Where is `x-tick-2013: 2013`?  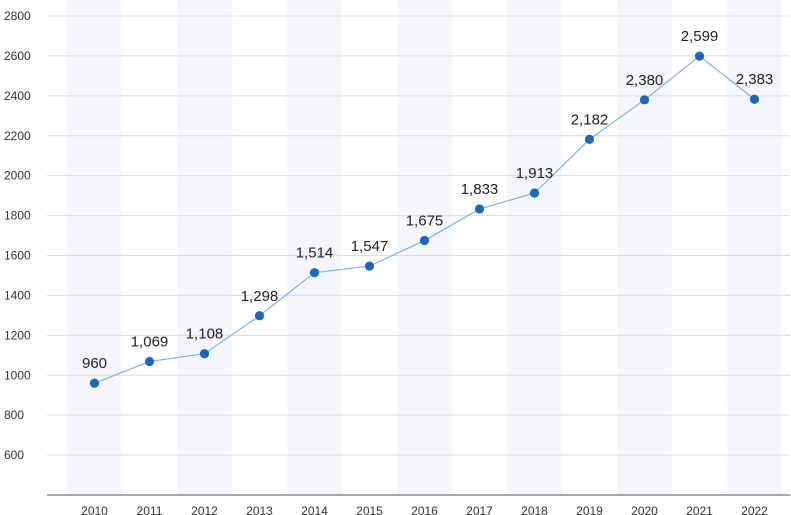
x-tick-2013: 2013 is located at coordinates (259, 509).